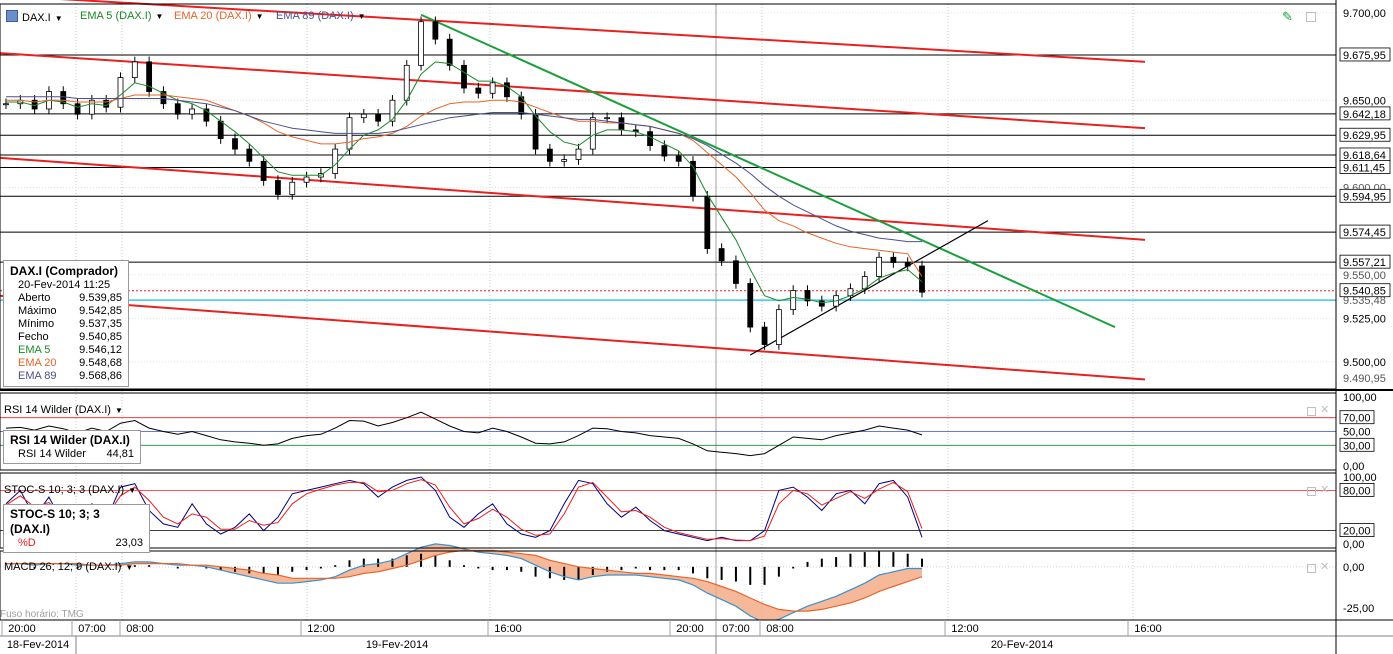  Describe the element at coordinates (64, 285) in the screenshot. I see `info-datetime: 20-Fev-2014 11:25` at that location.